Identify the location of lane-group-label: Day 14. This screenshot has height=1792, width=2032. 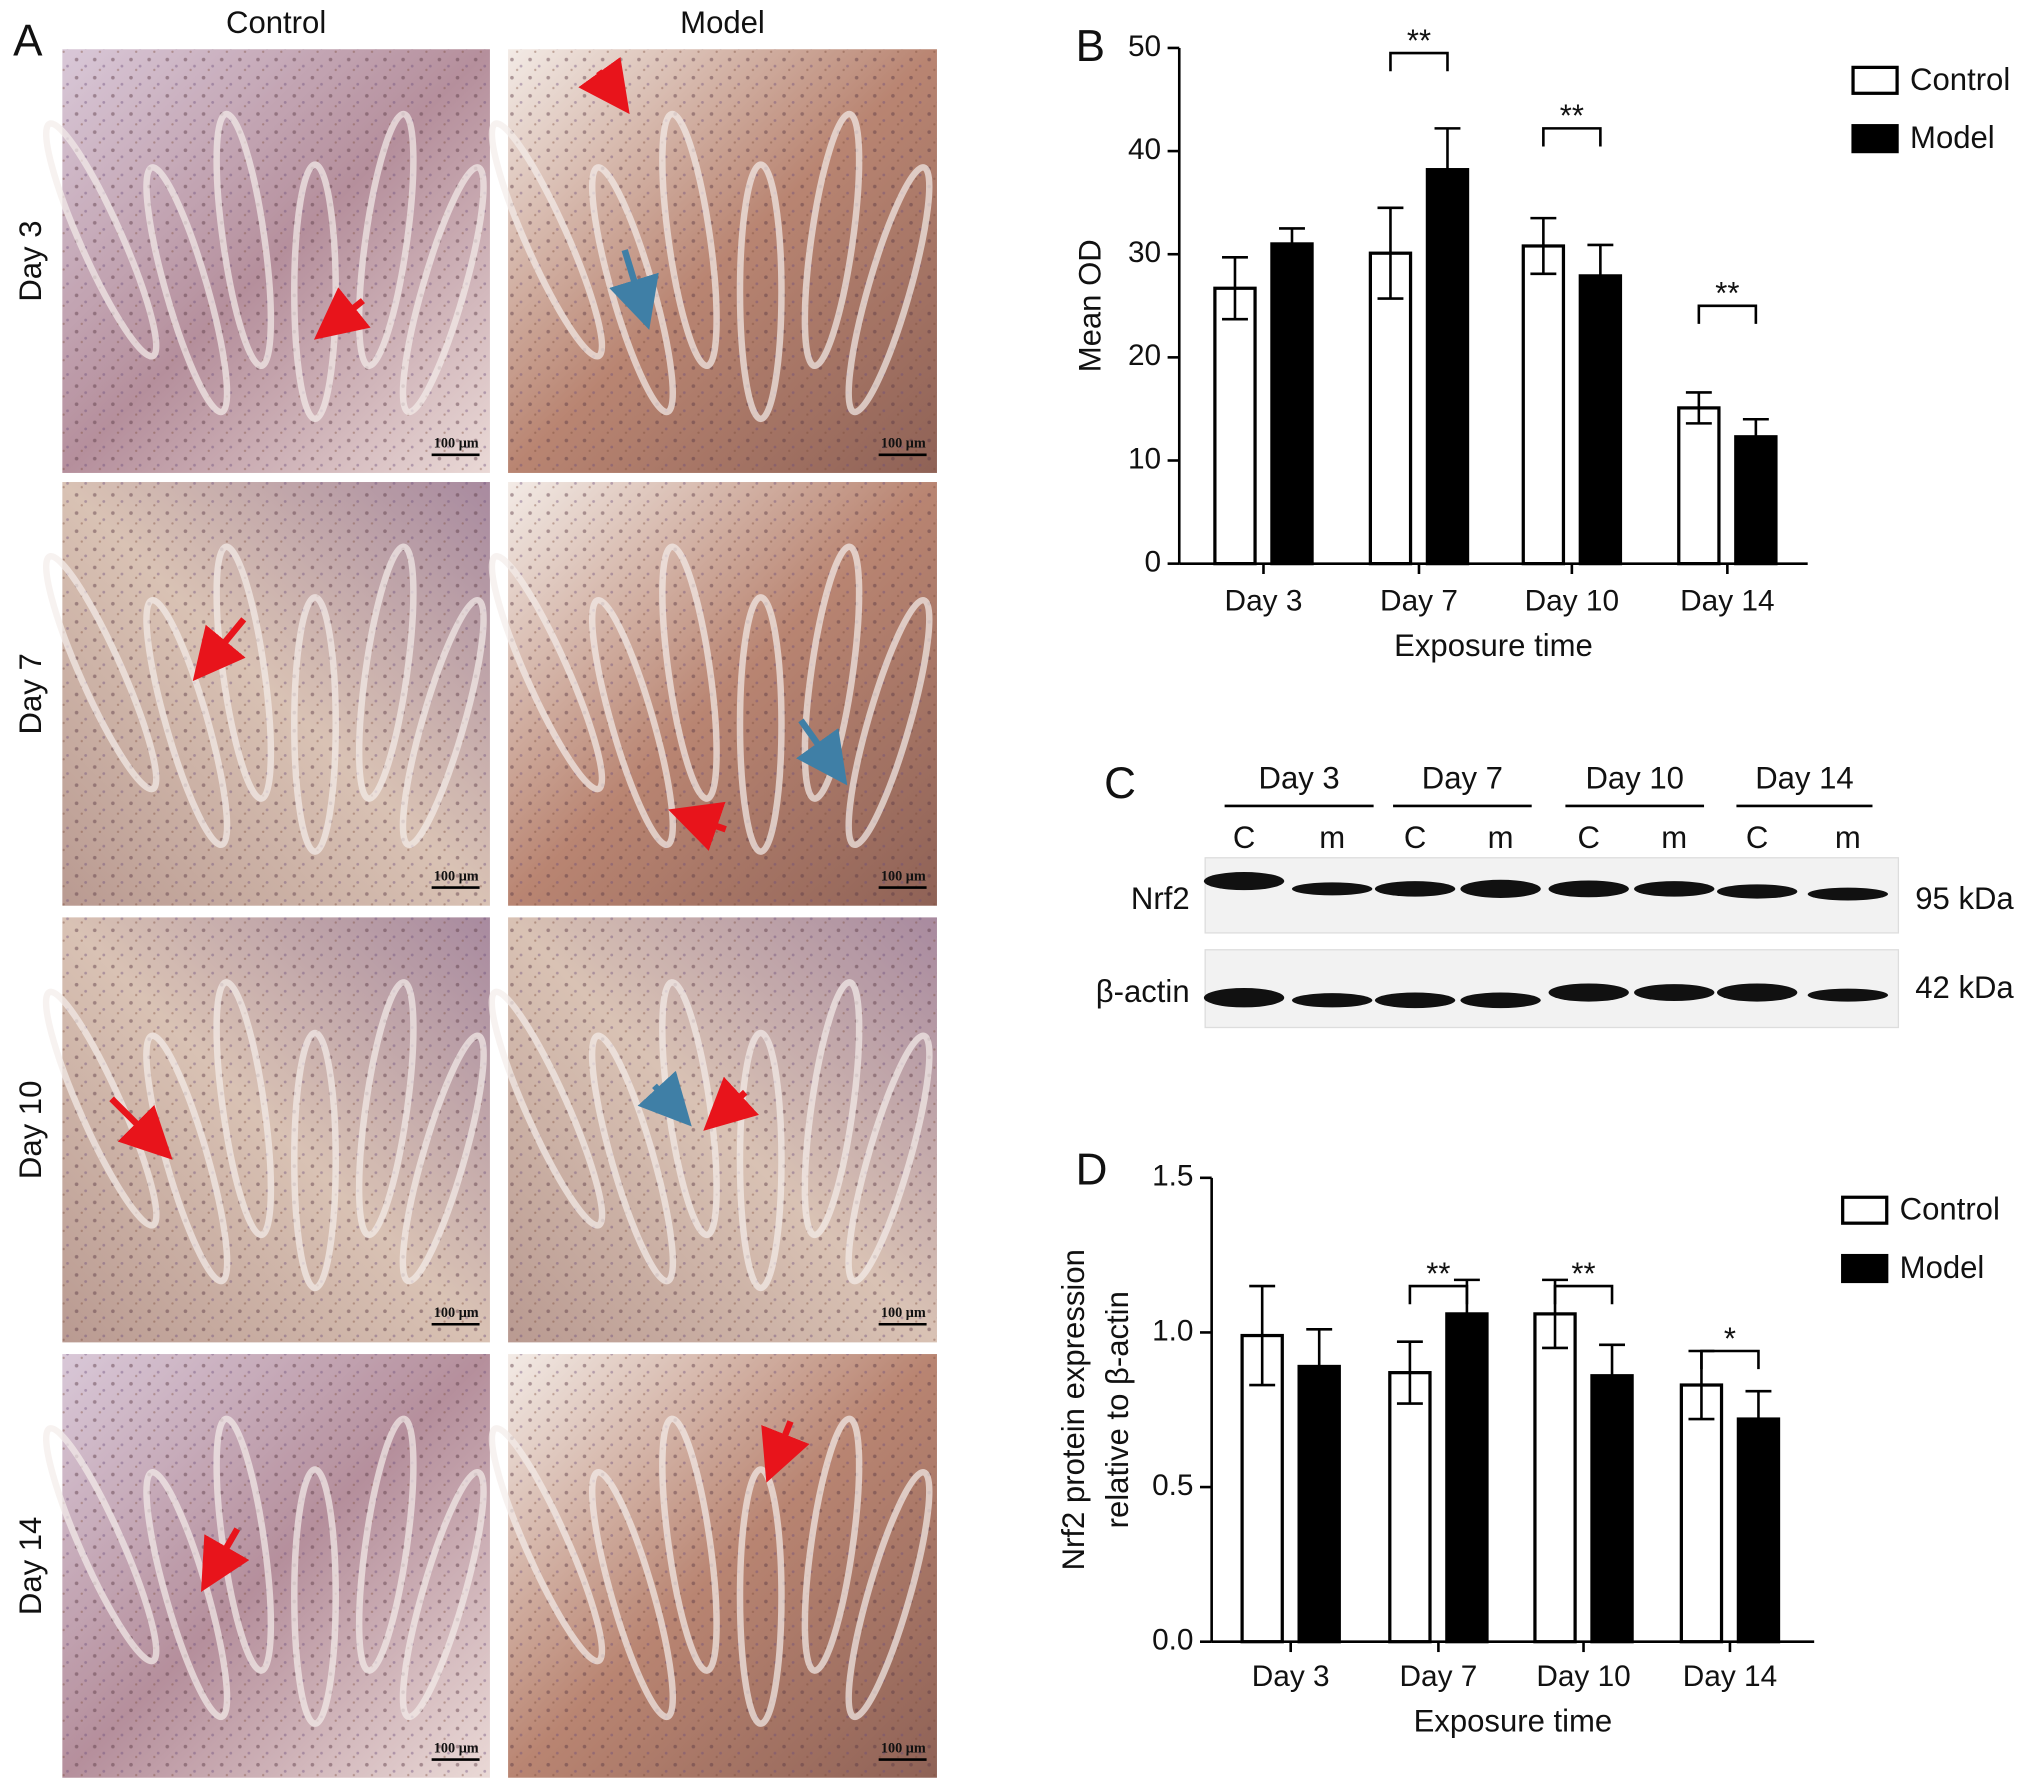
(1804, 777).